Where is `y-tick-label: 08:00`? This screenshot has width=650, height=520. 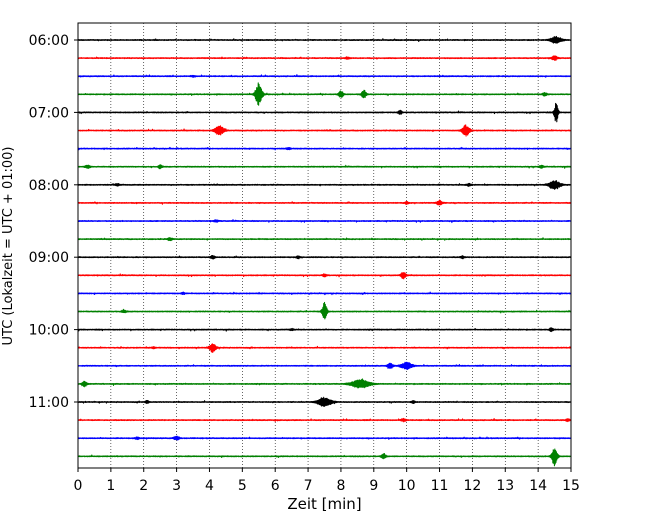 y-tick-label: 08:00 is located at coordinates (49, 186).